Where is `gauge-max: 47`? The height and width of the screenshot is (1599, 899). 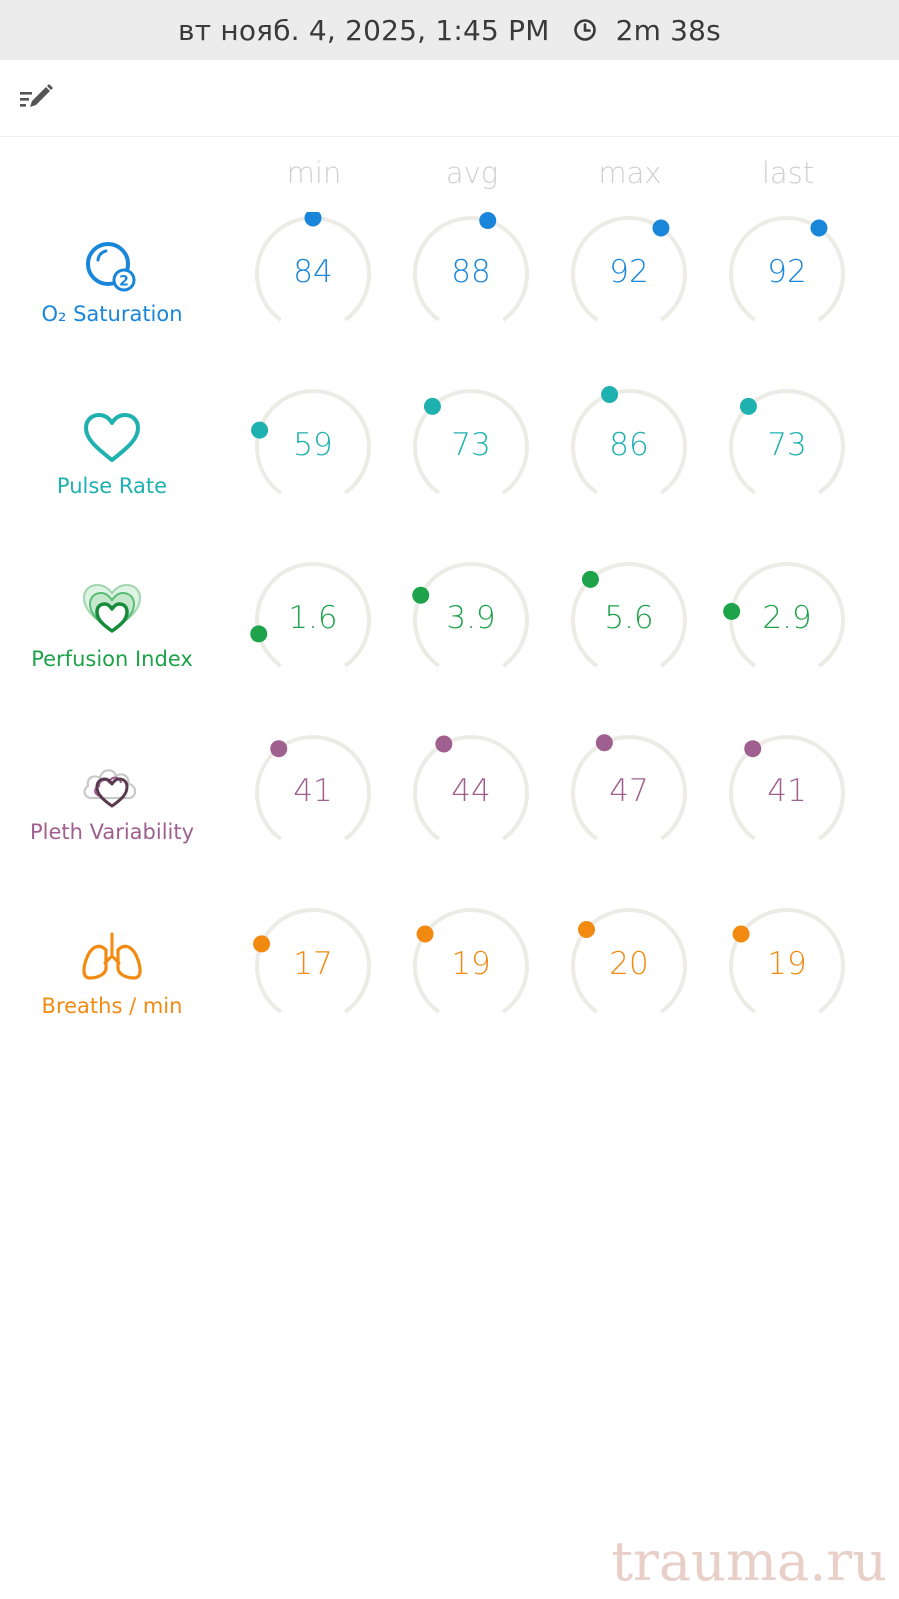
gauge-max: 47 is located at coordinates (629, 792).